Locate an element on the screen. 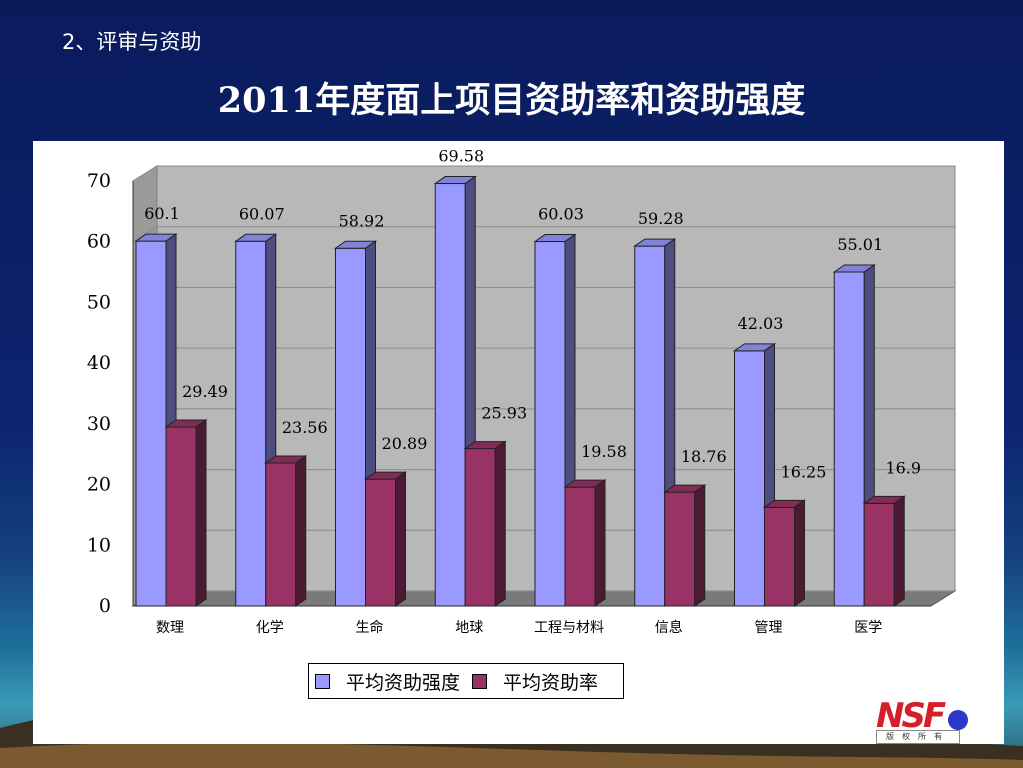 The height and width of the screenshot is (768, 1023). data-label-rate: 16.9 is located at coordinates (903, 467).